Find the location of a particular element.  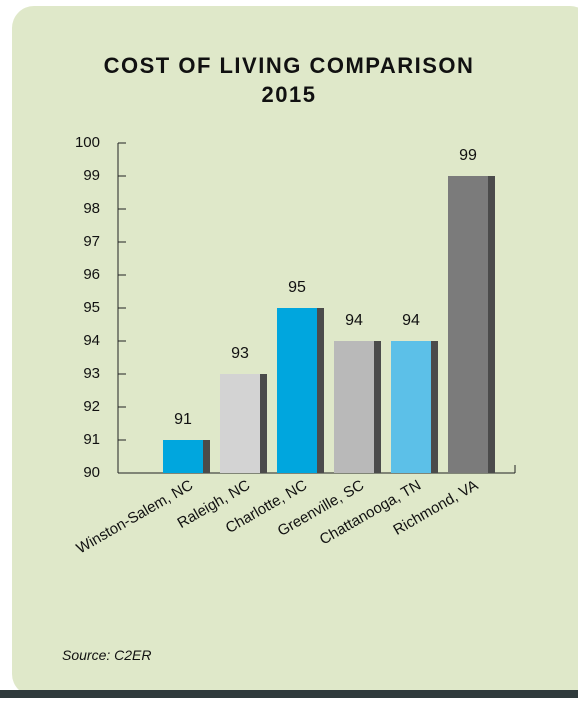

value-label: 99 is located at coordinates (468, 155).